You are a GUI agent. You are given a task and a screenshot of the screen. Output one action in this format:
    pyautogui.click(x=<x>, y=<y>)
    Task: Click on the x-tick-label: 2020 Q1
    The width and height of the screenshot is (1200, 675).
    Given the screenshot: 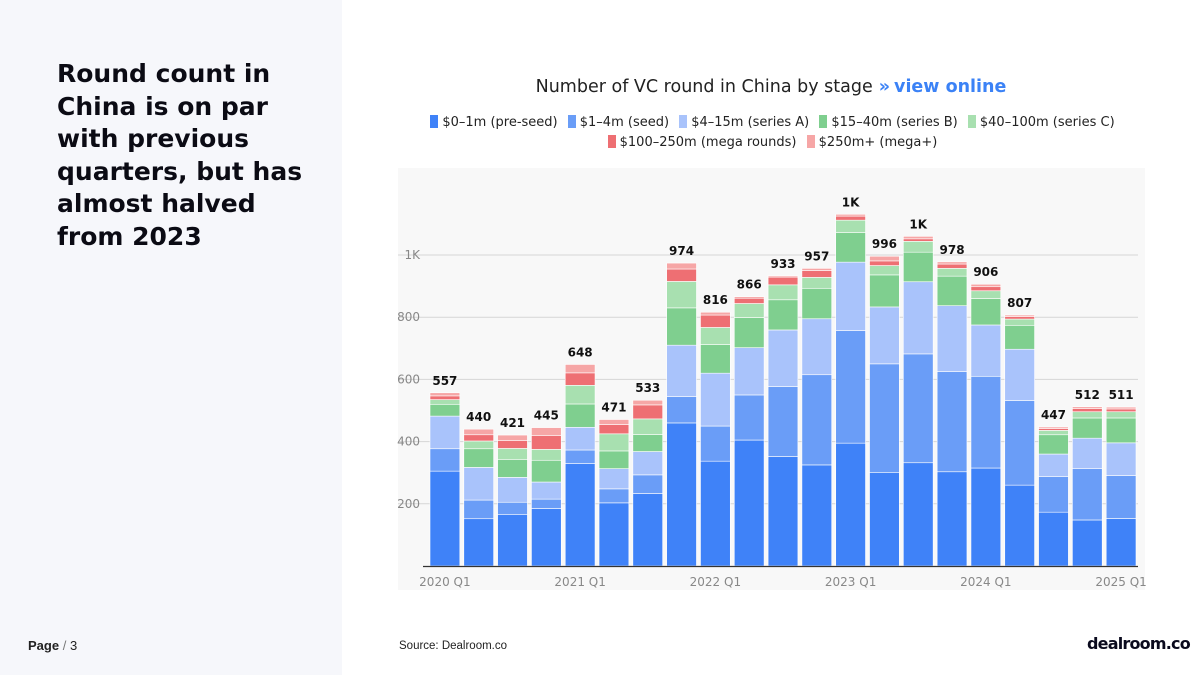 What is the action you would take?
    pyautogui.click(x=444, y=582)
    